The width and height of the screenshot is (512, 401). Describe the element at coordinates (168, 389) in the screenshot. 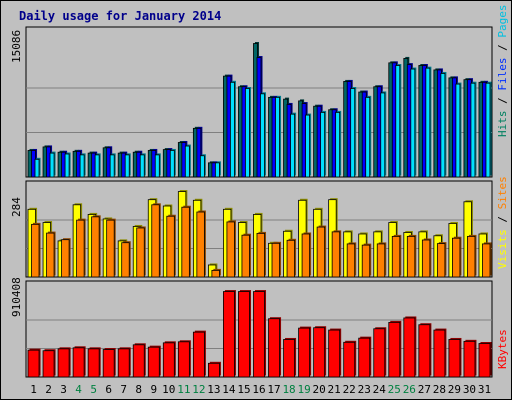

I see `x-tick-label-day-10: 10` at that location.